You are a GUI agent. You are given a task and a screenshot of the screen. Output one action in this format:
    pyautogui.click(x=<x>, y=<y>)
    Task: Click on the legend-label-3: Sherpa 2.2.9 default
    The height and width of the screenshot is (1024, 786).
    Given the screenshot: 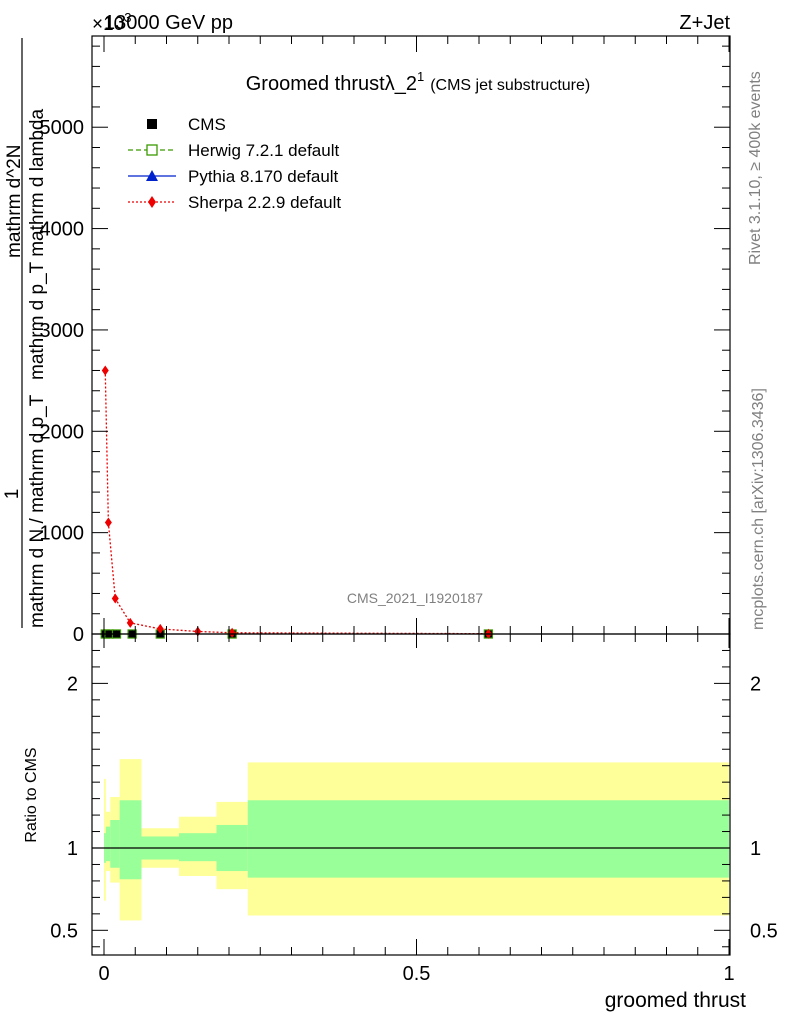 What is the action you would take?
    pyautogui.click(x=264, y=202)
    